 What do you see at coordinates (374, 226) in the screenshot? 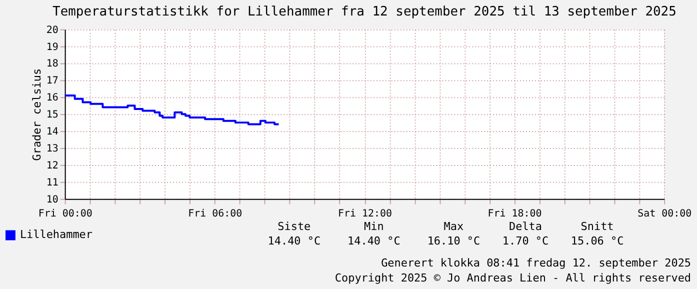
I see `text: Min` at bounding box center [374, 226].